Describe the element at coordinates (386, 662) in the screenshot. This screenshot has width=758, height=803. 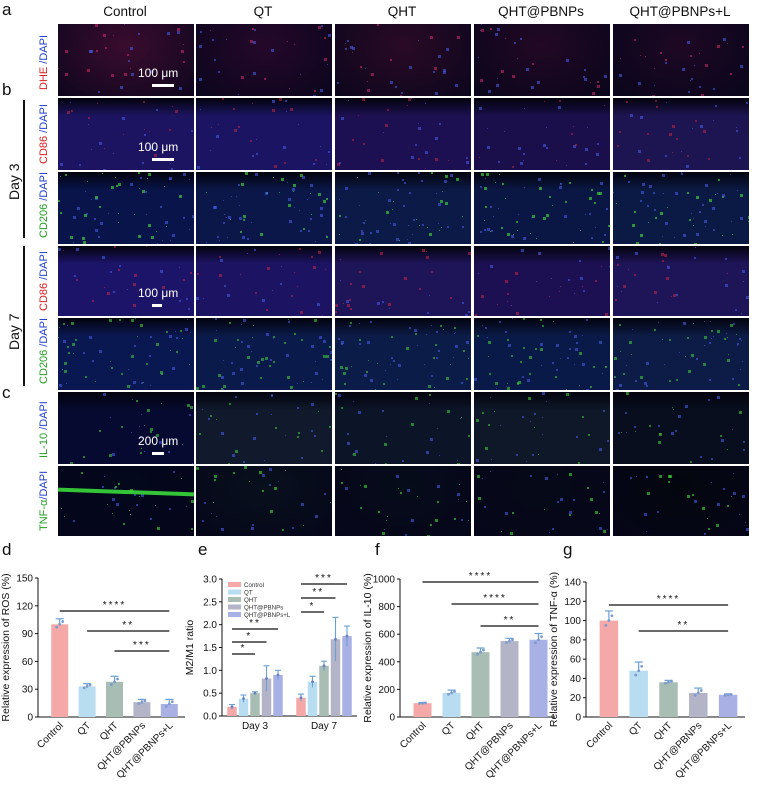
I see `y-tick-label-f: 400` at that location.